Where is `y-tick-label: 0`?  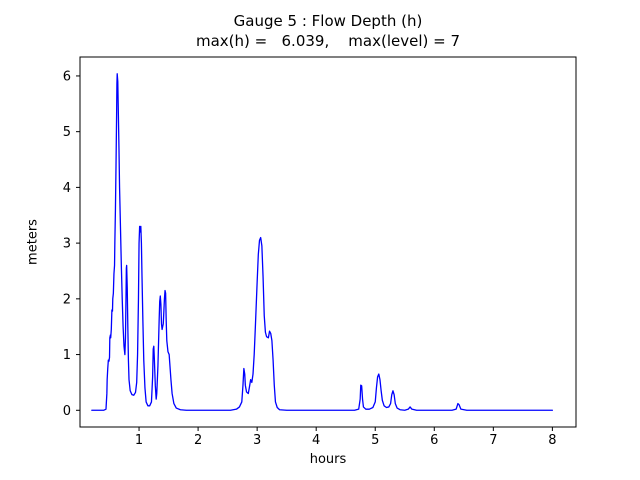
y-tick-label: 0 is located at coordinates (67, 411).